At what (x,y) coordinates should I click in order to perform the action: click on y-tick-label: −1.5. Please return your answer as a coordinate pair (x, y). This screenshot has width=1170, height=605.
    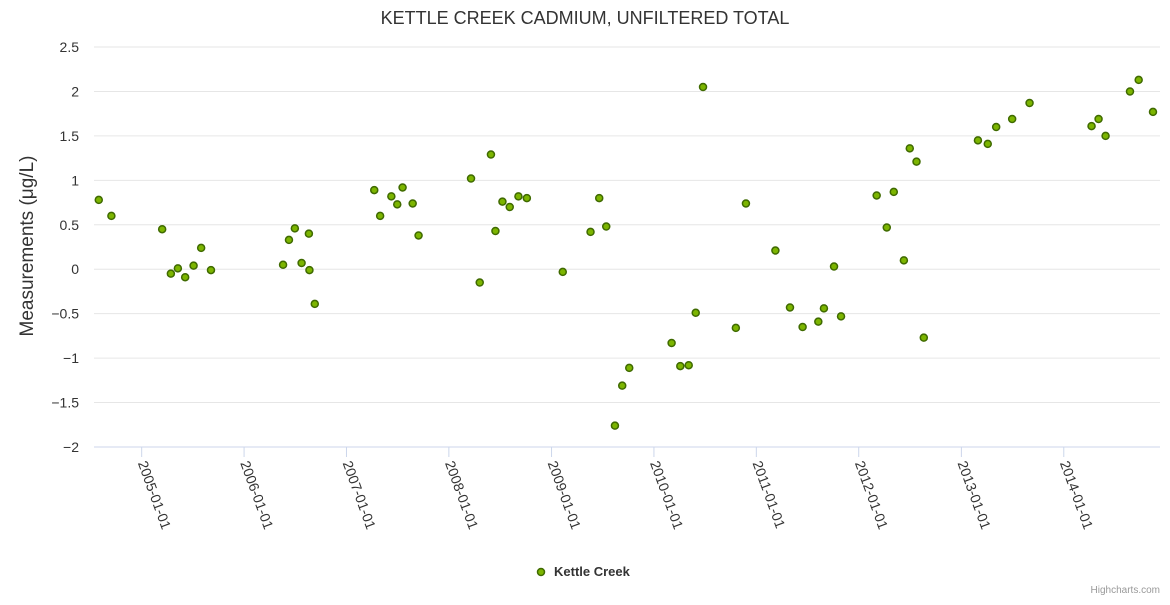
    Looking at the image, I should click on (65, 403).